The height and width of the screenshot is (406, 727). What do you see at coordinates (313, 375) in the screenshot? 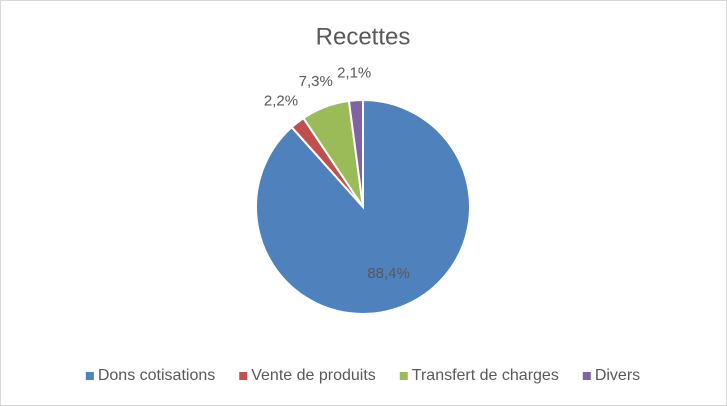
I see `legend-label: Vente de produits` at bounding box center [313, 375].